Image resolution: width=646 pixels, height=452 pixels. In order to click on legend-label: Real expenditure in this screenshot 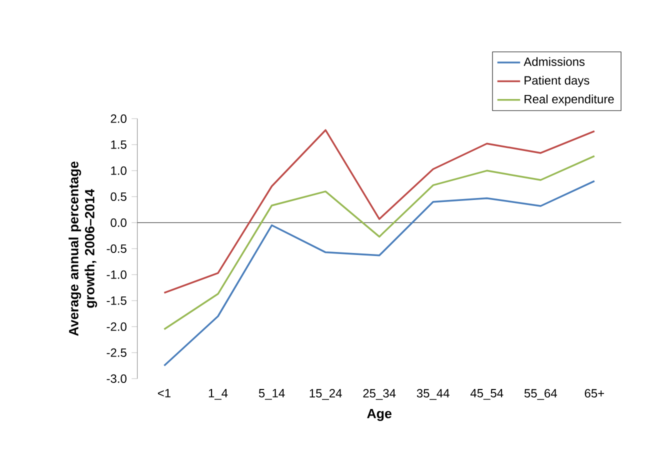, I will do `click(569, 100)`.